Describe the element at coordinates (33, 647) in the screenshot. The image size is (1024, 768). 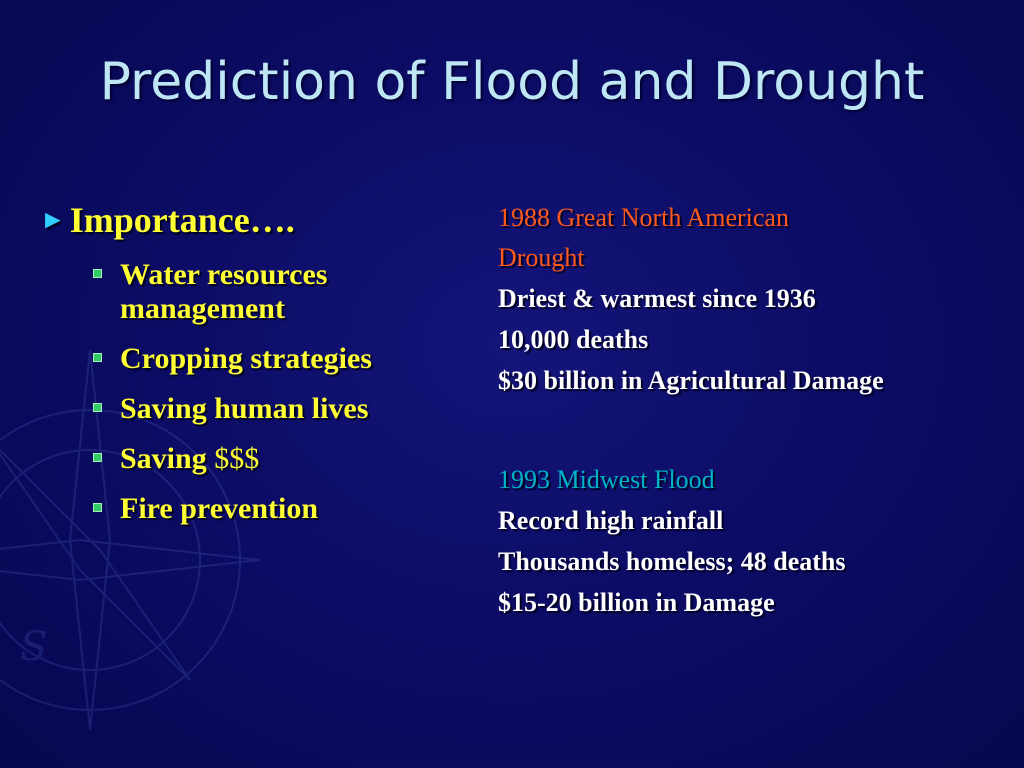
I see `svg-text: S` at that location.